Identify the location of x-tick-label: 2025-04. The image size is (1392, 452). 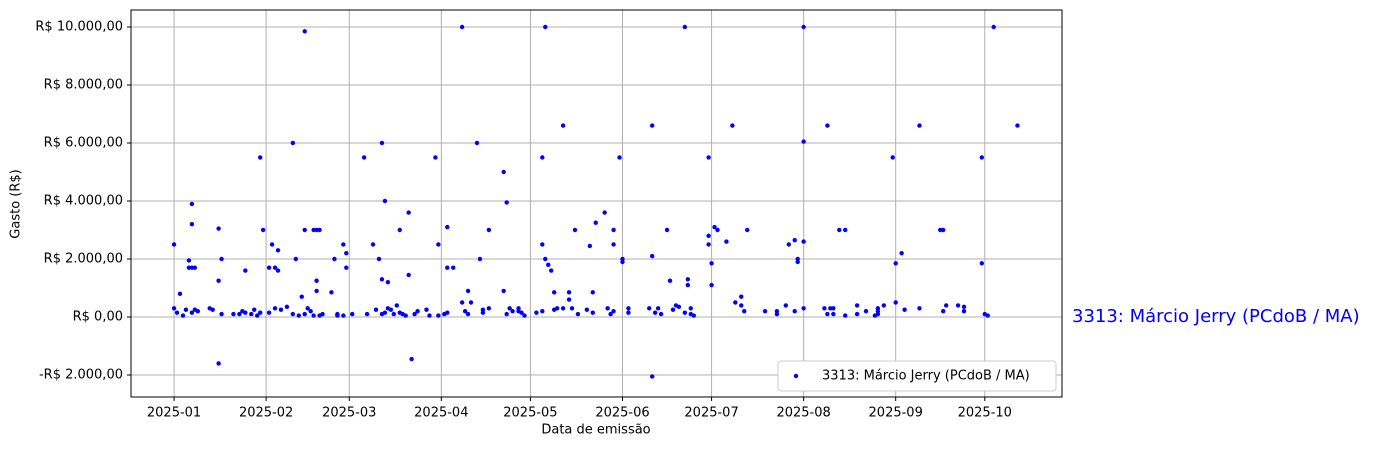
(441, 413).